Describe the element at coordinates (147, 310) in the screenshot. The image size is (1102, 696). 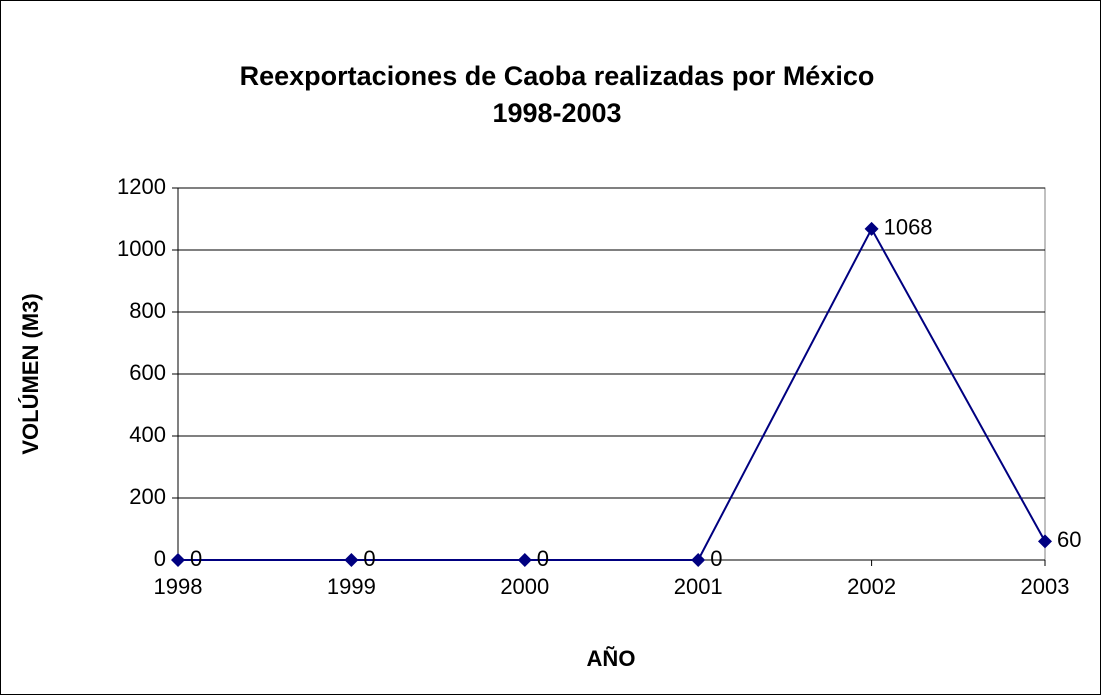
I see `y-tick-label: 800` at that location.